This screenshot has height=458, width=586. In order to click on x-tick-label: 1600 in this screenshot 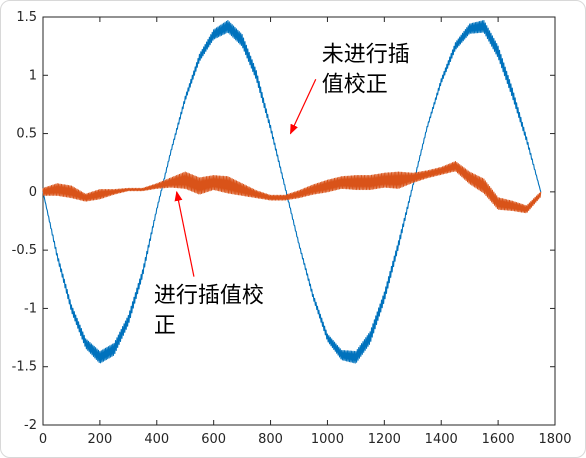, I will do `click(498, 439)`.